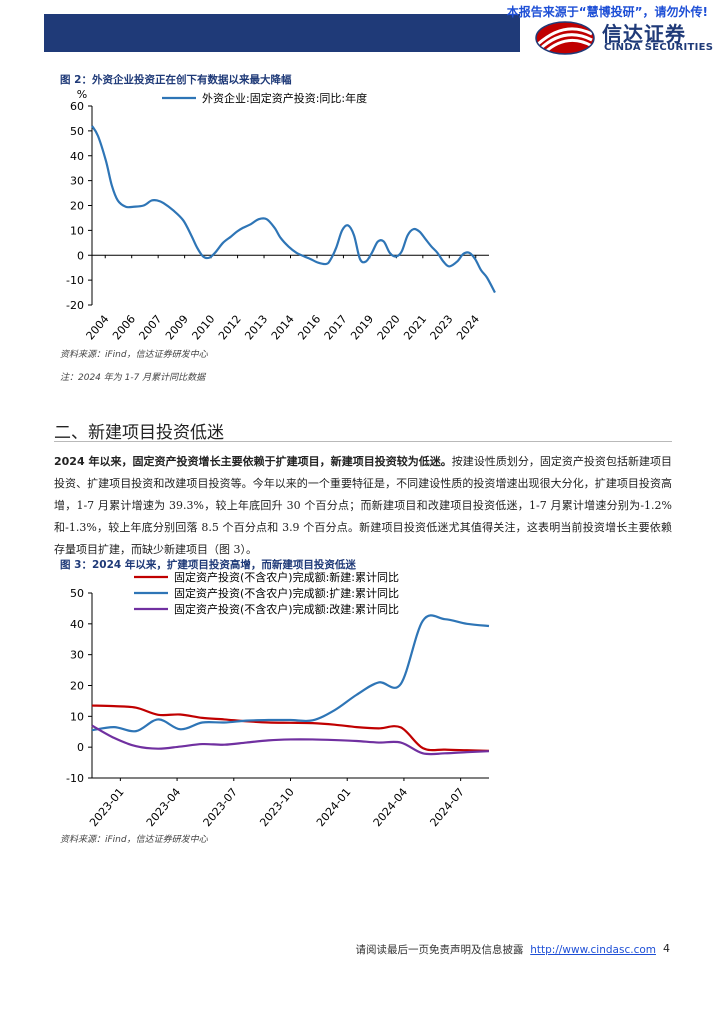  I want to click on fig2-y-tick-label: 30, so click(77, 181).